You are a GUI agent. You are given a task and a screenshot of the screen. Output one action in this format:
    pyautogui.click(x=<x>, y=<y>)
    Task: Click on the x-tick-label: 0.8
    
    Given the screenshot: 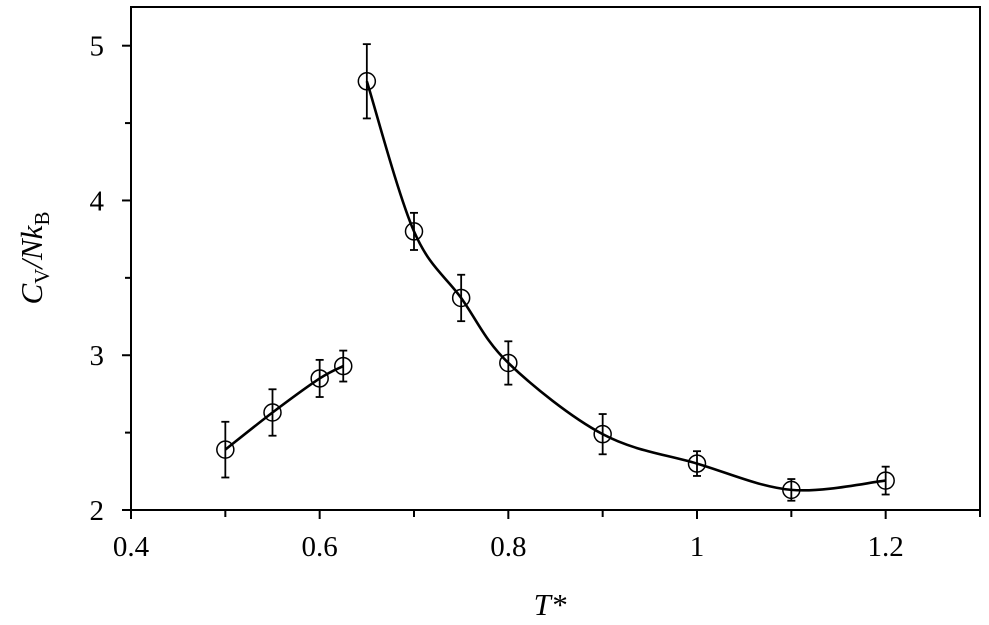 What is the action you would take?
    pyautogui.click(x=508, y=547)
    